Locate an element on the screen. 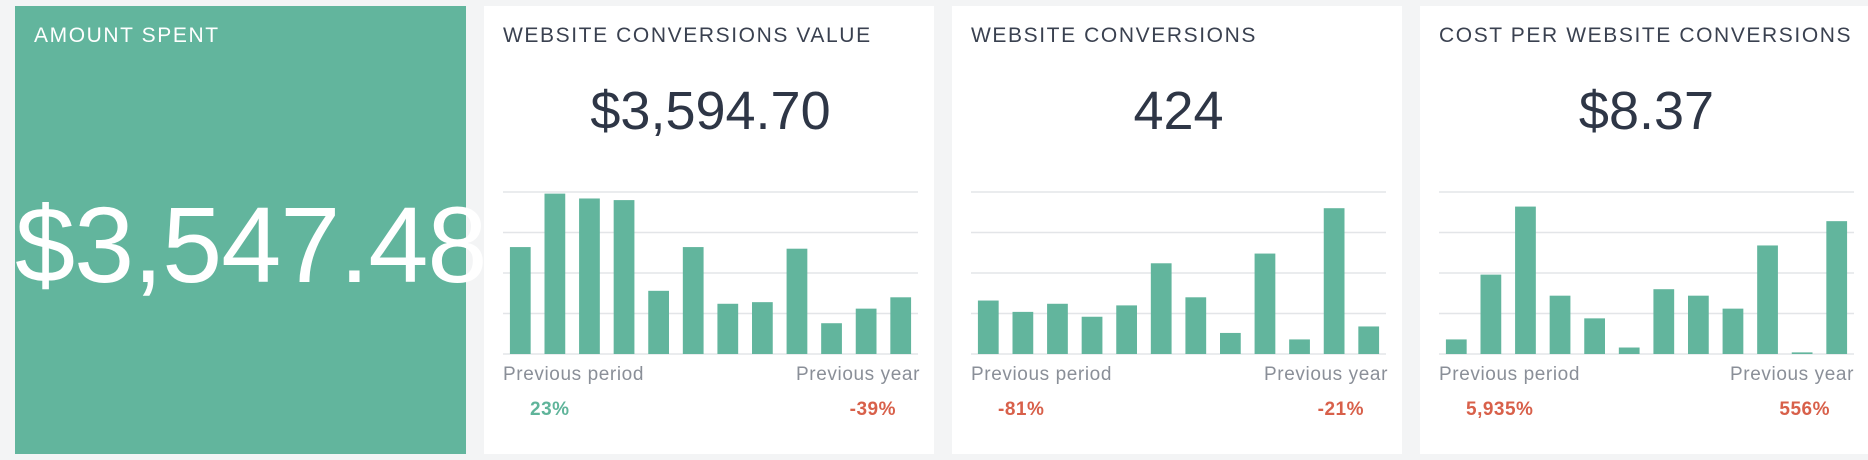  previous-period-change: 5,935% is located at coordinates (1500, 409).